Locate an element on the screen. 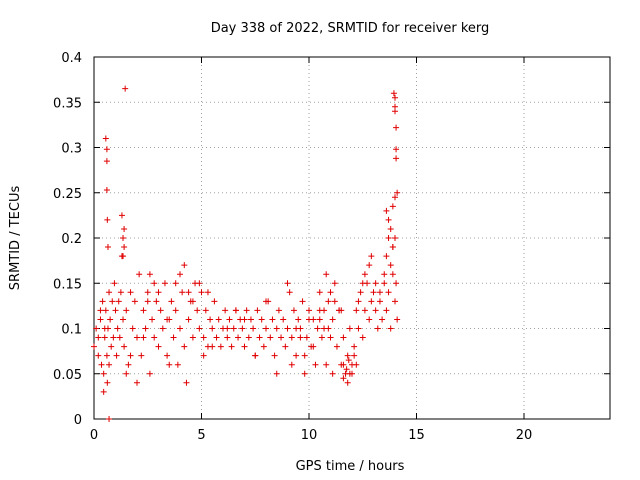 This screenshot has height=480, width=640. x-tick-label: 20 is located at coordinates (524, 435).